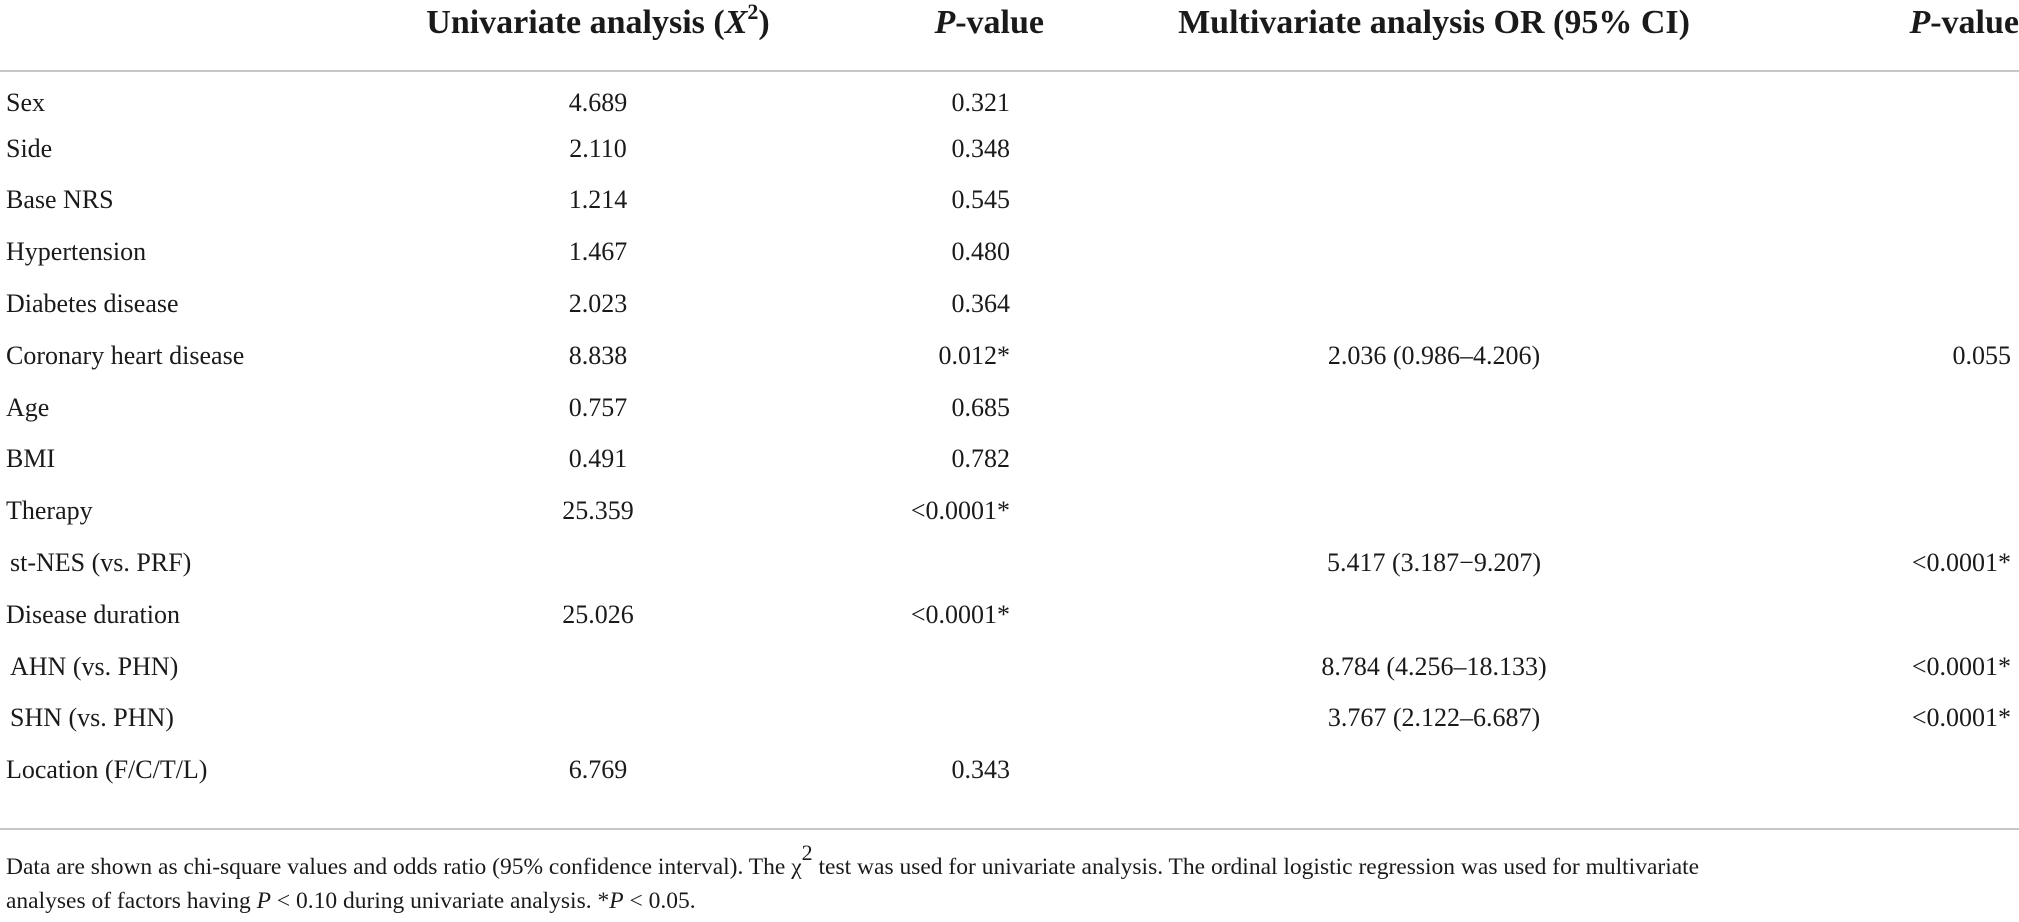 This screenshot has height=922, width=2019. Describe the element at coordinates (999, 22) in the screenshot. I see `header-pvalue-1-text: -value` at that location.